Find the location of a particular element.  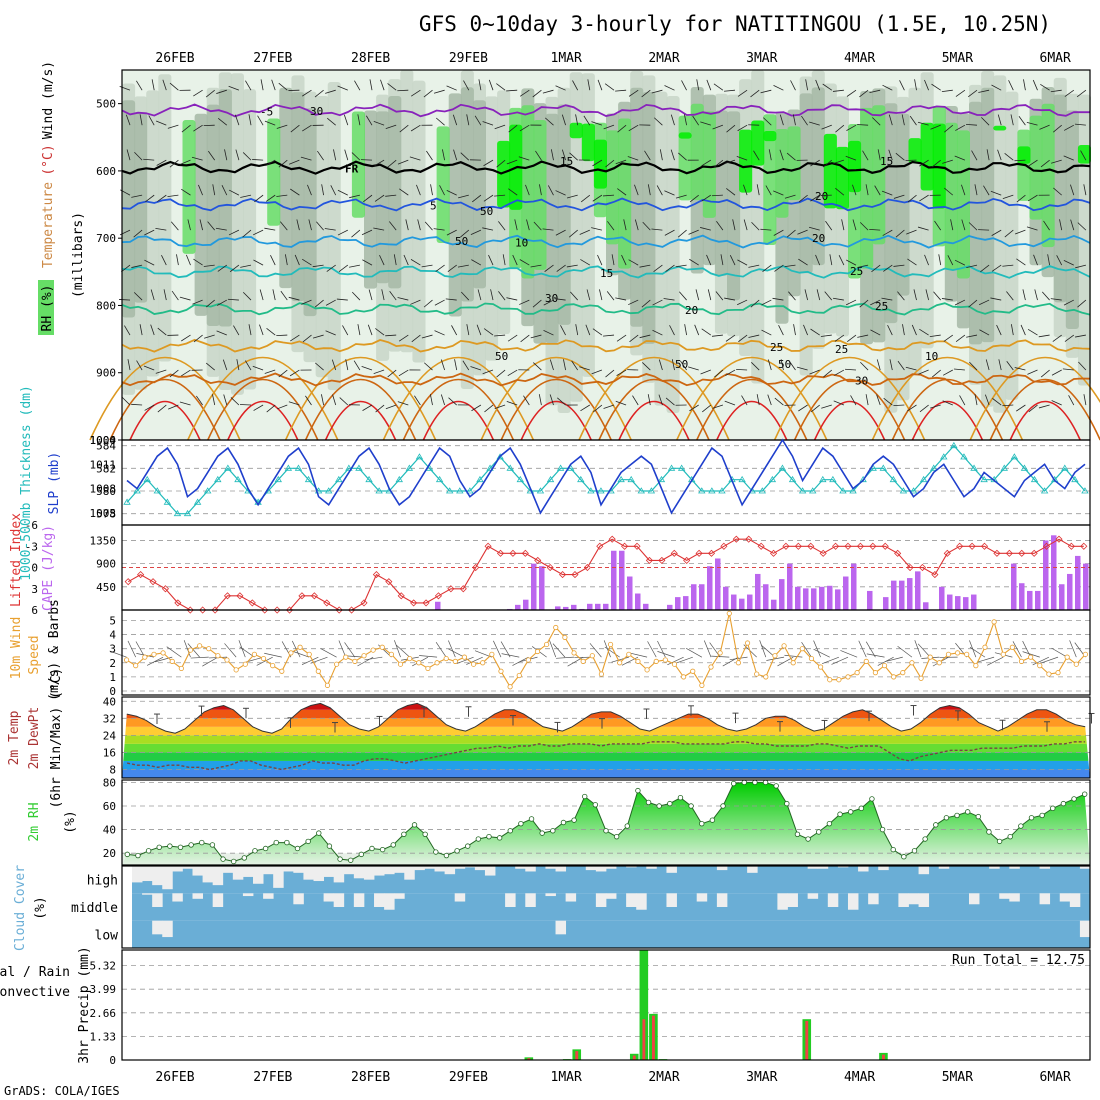

isotherm-label: -5 is located at coordinates (266, 111).